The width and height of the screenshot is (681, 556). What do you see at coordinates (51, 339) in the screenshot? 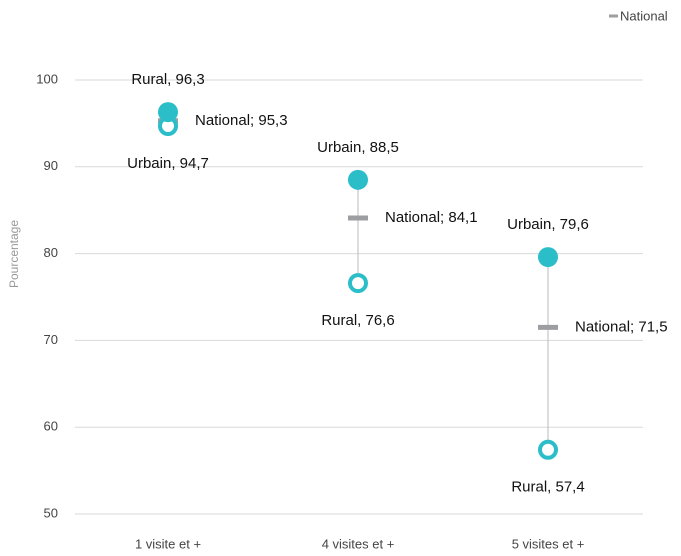
I see `y-tick-label: 70` at bounding box center [51, 339].